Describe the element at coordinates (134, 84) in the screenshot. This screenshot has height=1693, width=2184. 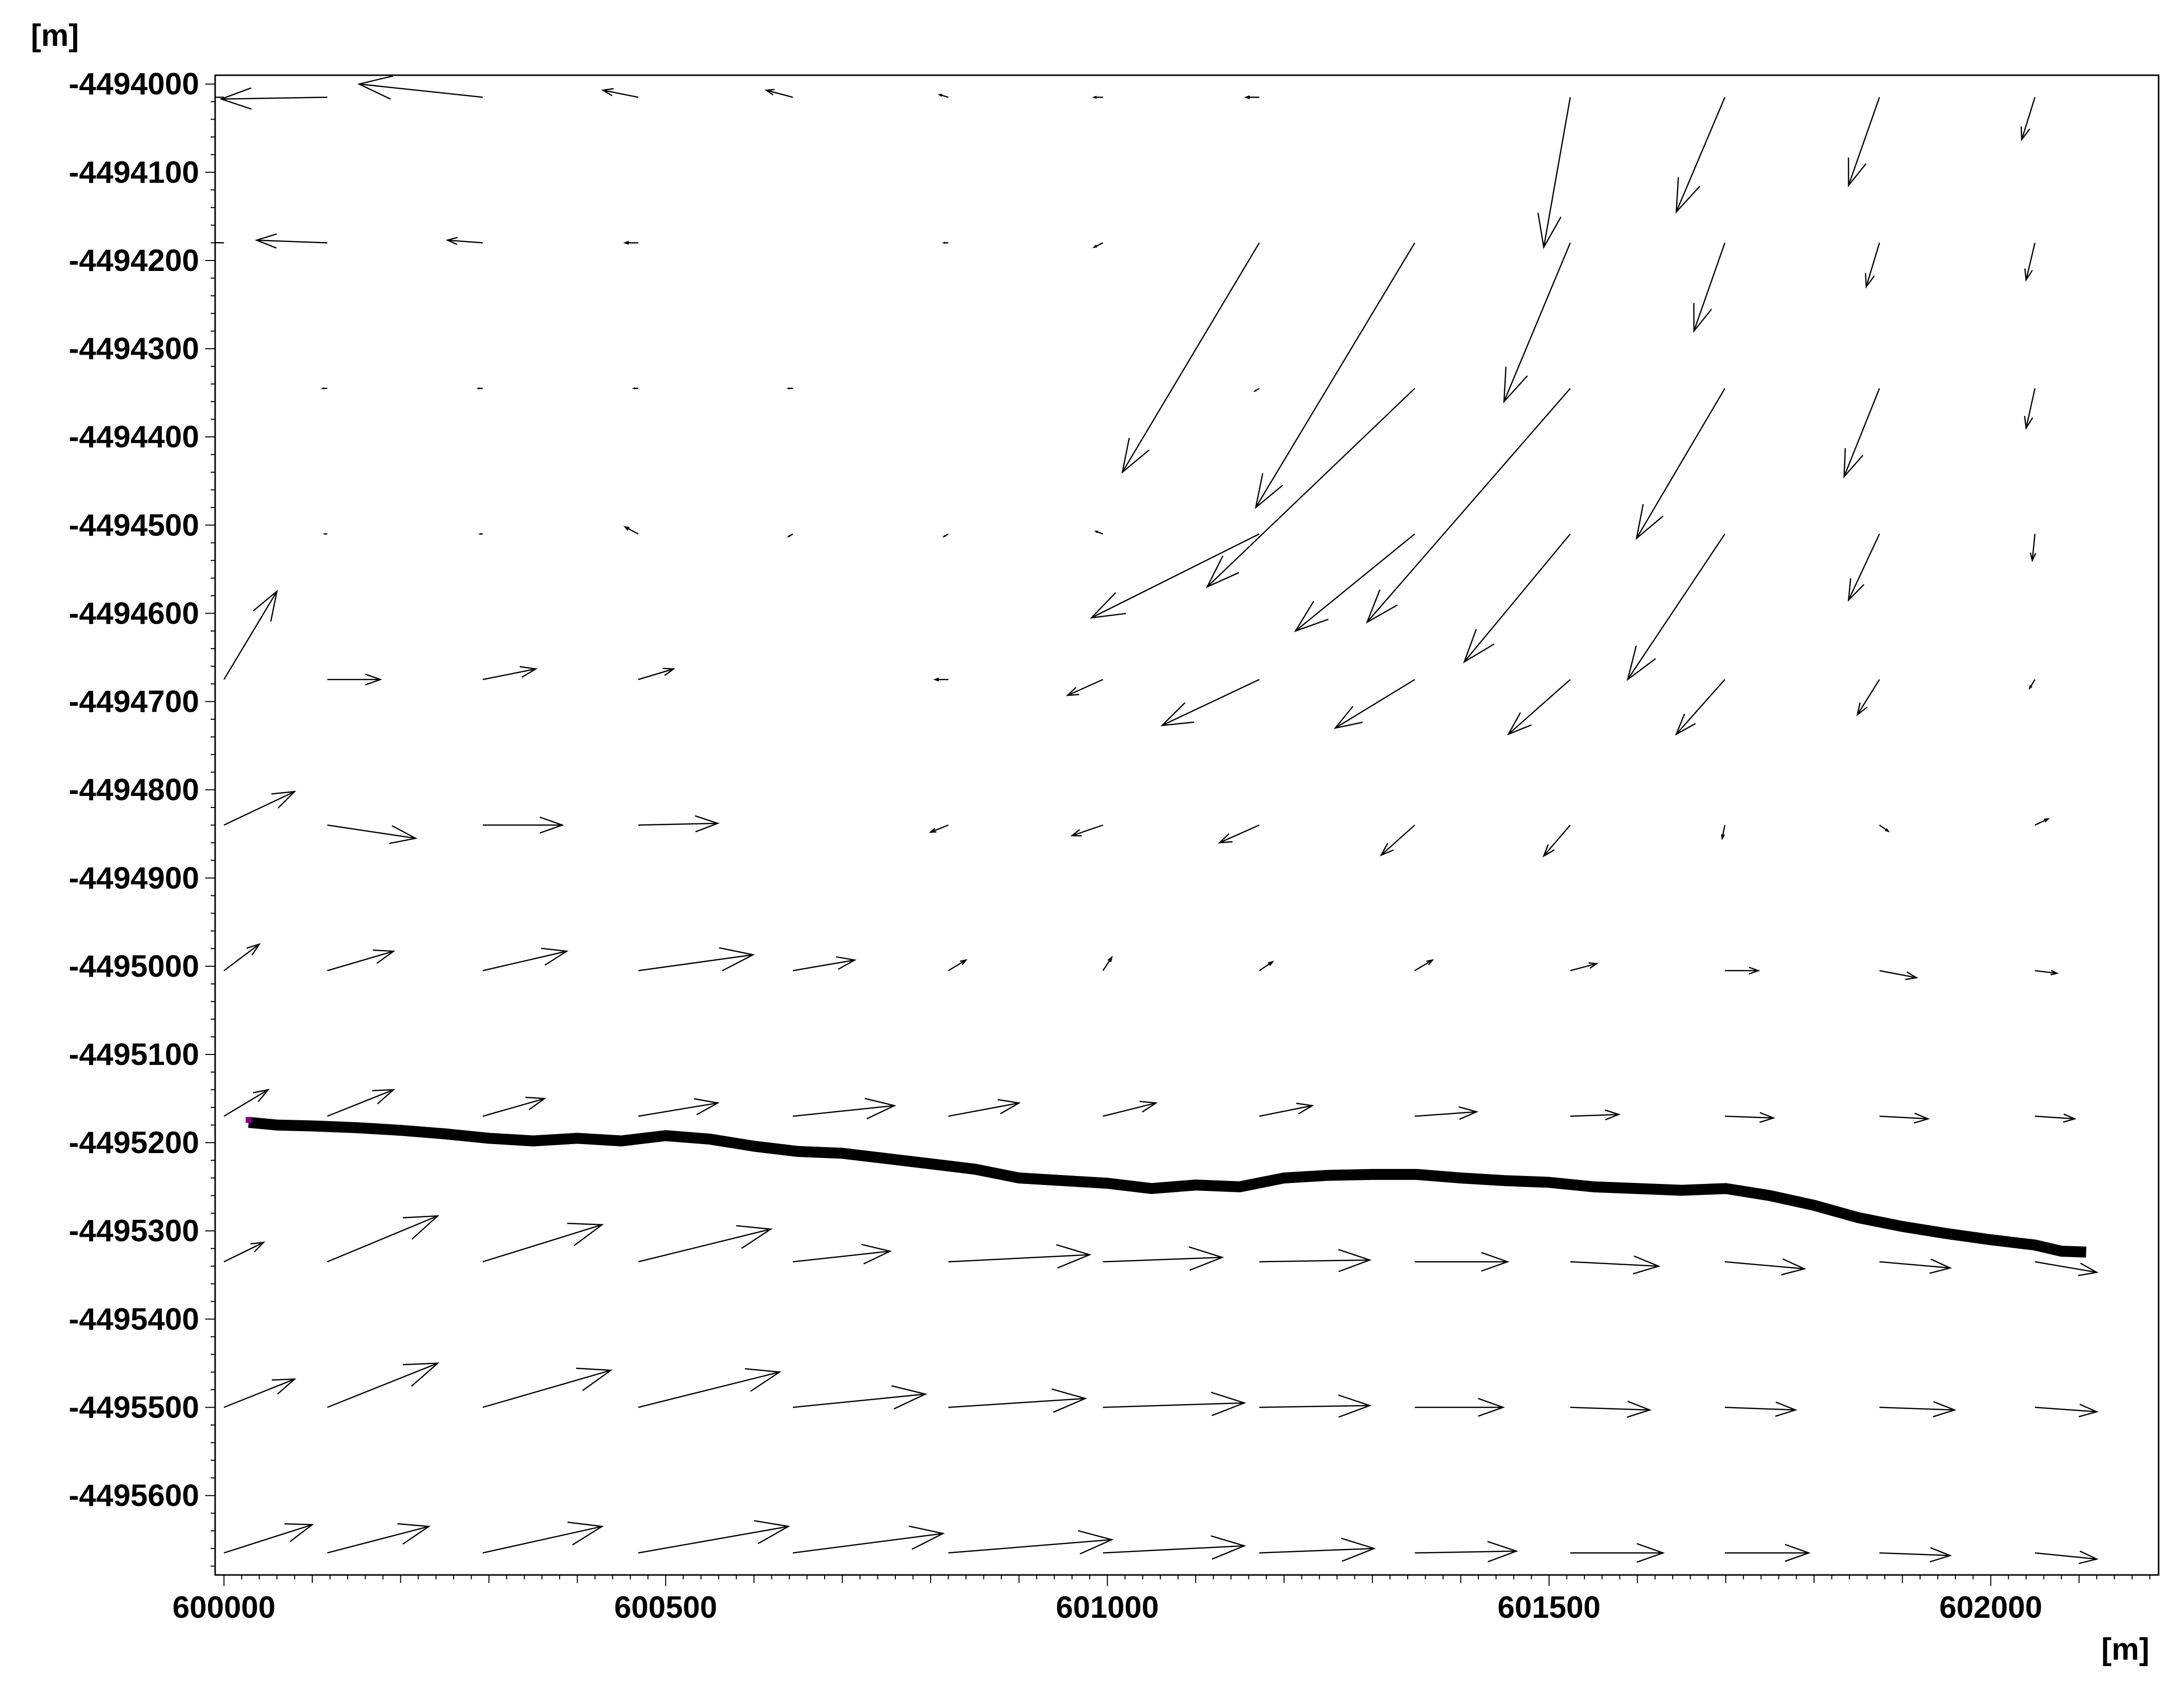
I see `y-tick-label: -4494000` at that location.